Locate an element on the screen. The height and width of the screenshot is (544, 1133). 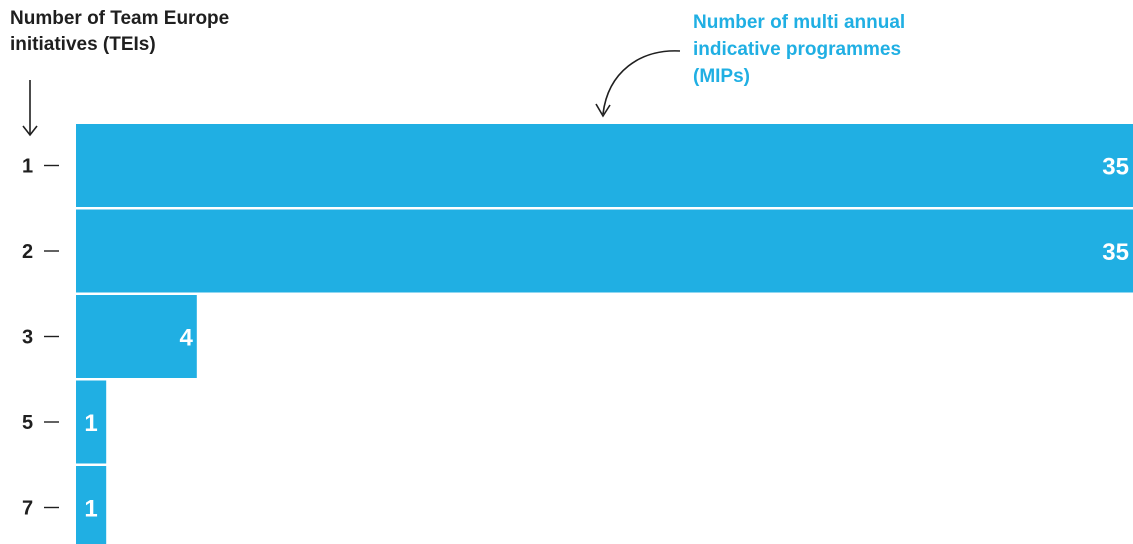
y-axis-down-arrow-head is located at coordinates (30, 131).